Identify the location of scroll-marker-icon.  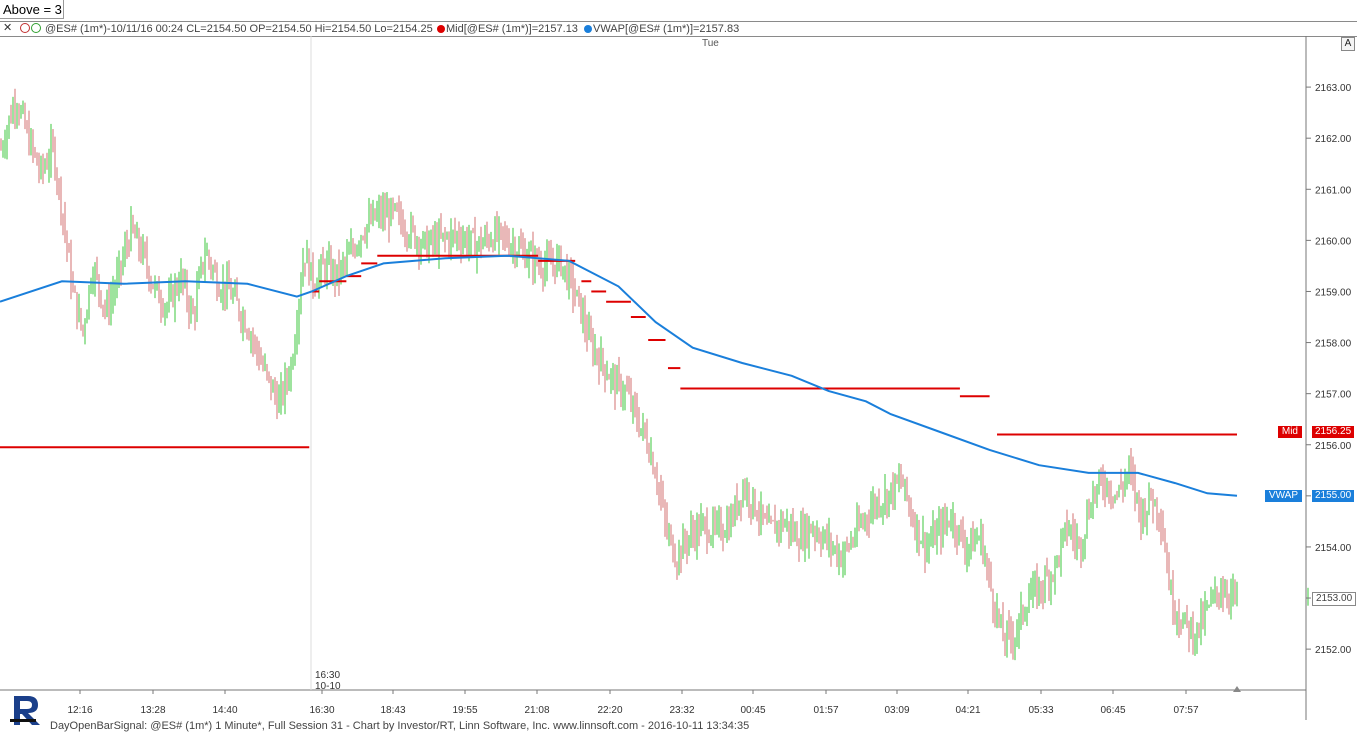
(1237, 689).